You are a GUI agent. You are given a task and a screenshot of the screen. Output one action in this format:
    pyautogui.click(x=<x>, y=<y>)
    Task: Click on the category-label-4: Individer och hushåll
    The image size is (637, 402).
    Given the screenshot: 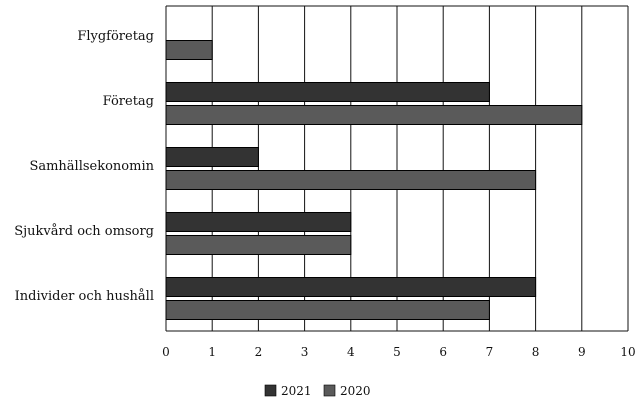 What is the action you would take?
    pyautogui.click(x=84, y=296)
    